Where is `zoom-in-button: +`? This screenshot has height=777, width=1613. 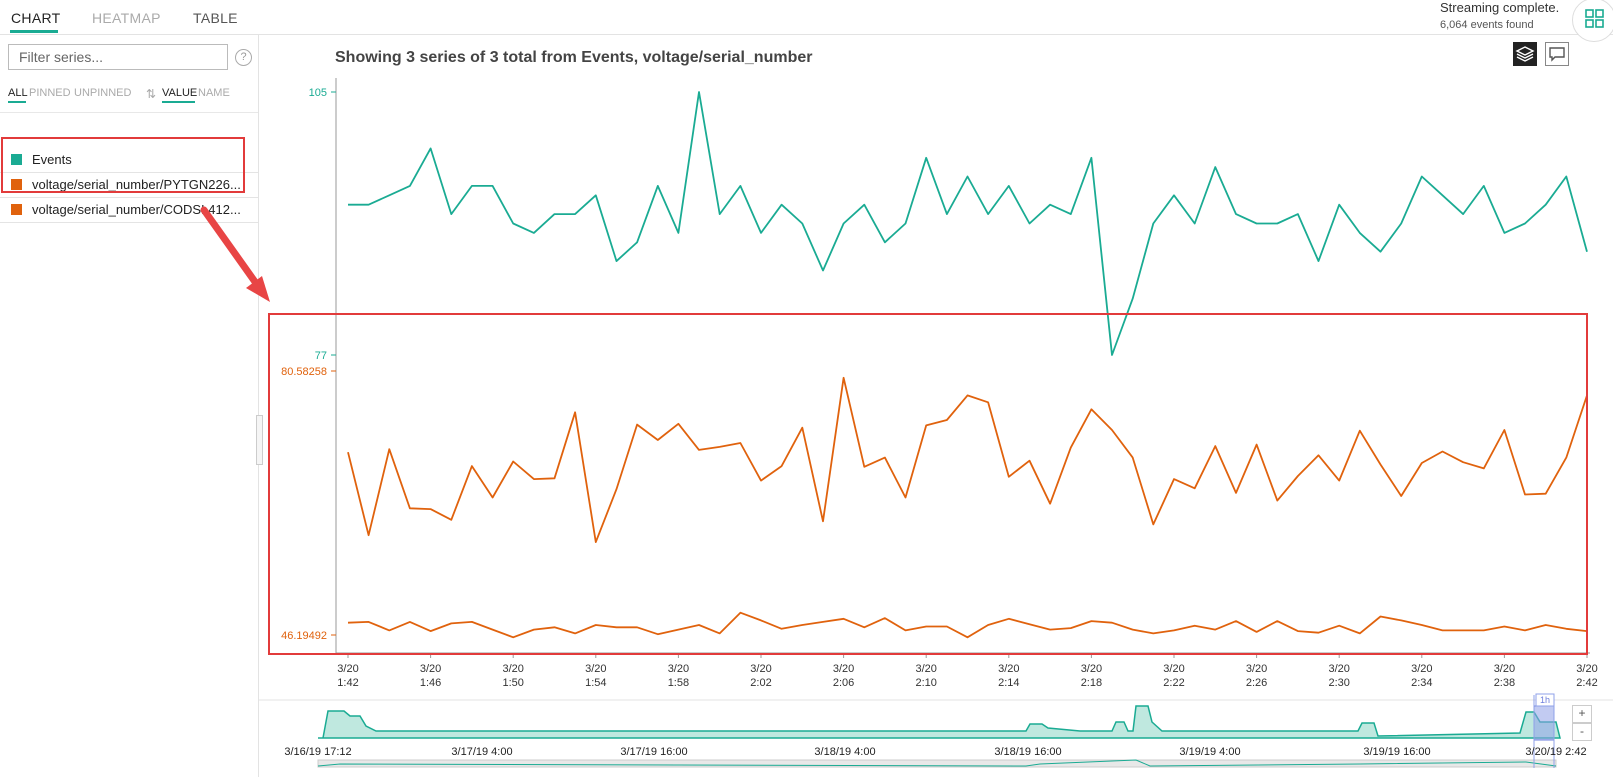
zoom-in-button: + is located at coordinates (1582, 714).